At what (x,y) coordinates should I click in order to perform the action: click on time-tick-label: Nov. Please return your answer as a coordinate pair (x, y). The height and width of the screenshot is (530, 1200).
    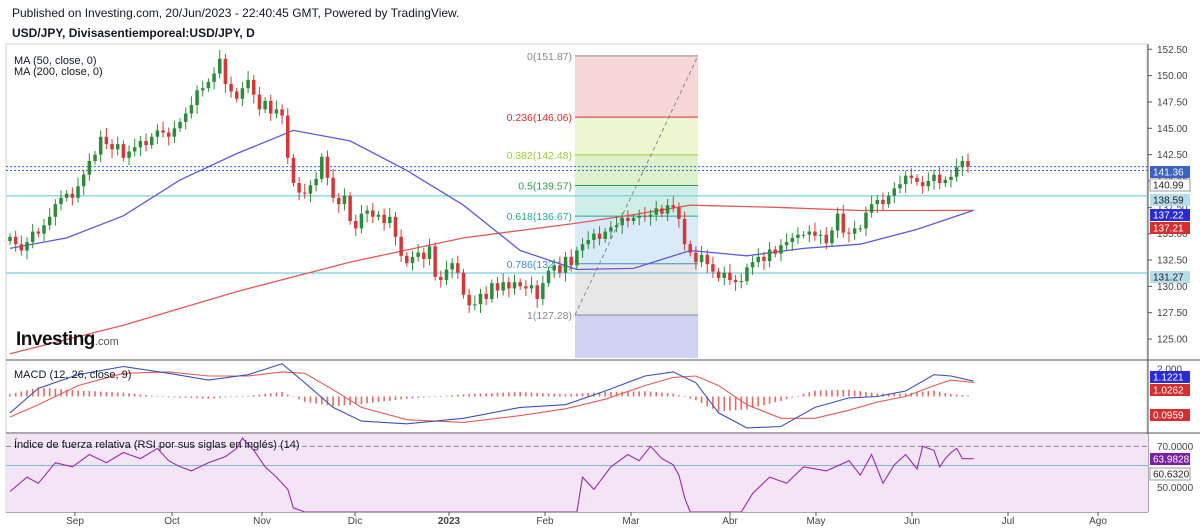
    Looking at the image, I should click on (262, 521).